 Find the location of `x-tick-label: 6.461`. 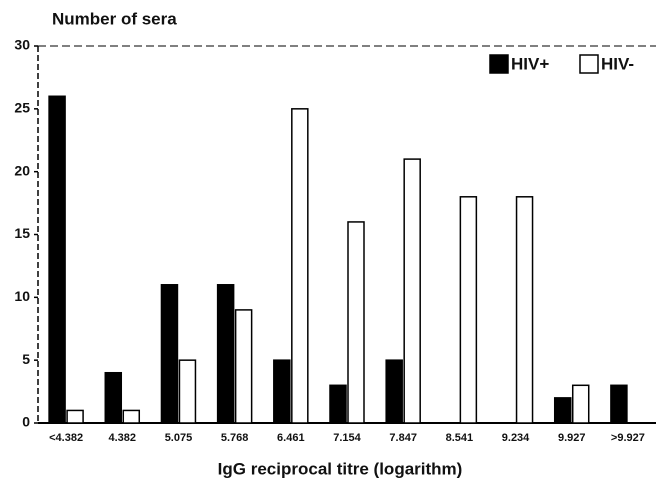

x-tick-label: 6.461 is located at coordinates (291, 438).